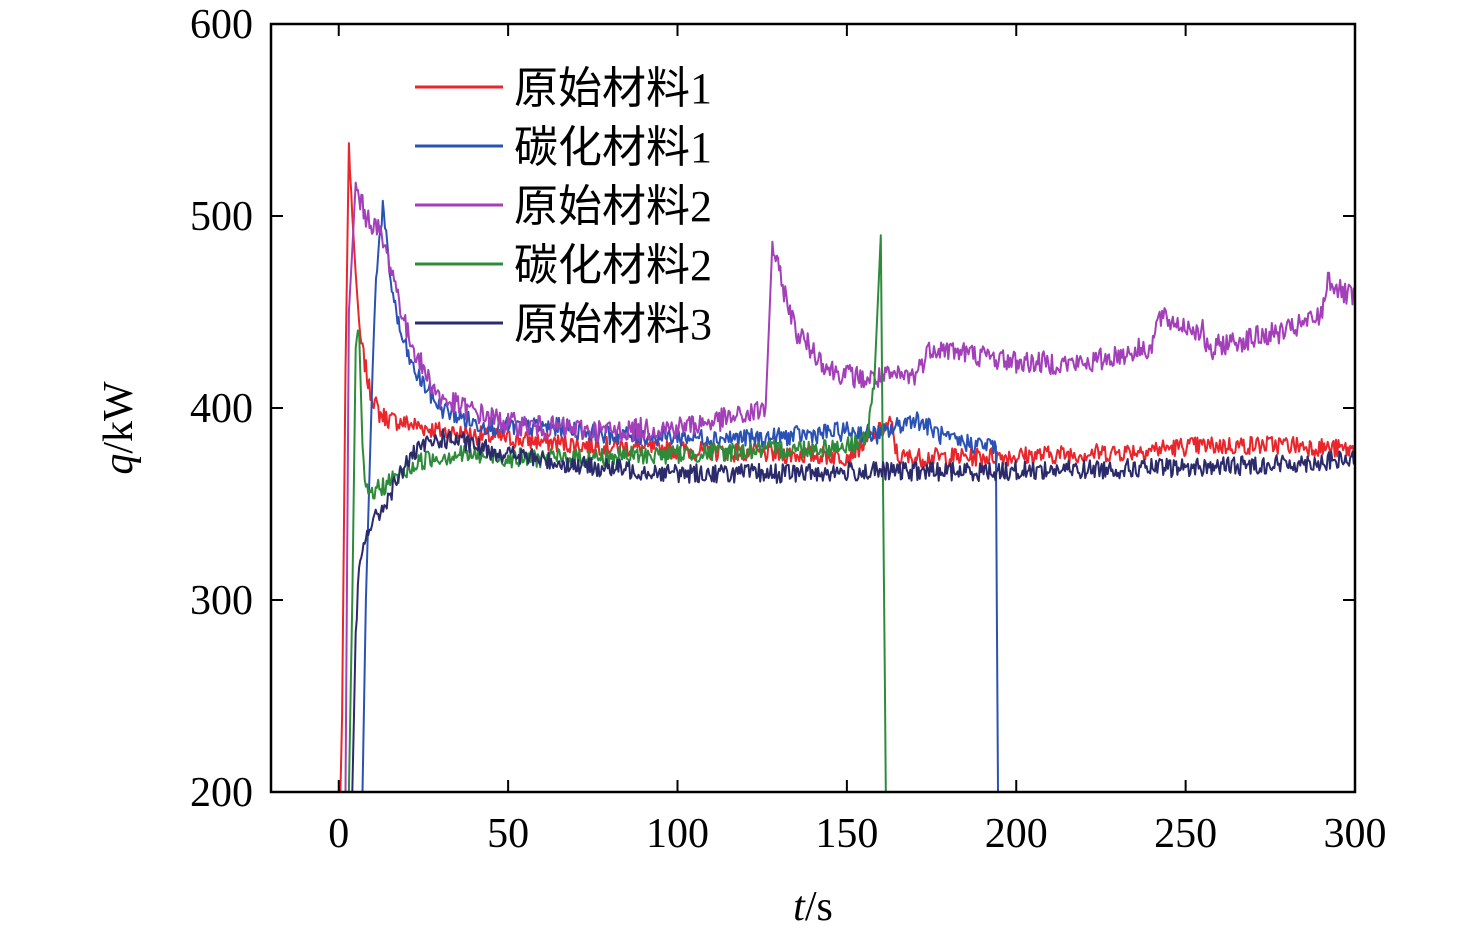 Image resolution: width=1476 pixels, height=940 pixels. Describe the element at coordinates (1185, 834) in the screenshot. I see `x-tick-label: 250` at that location.